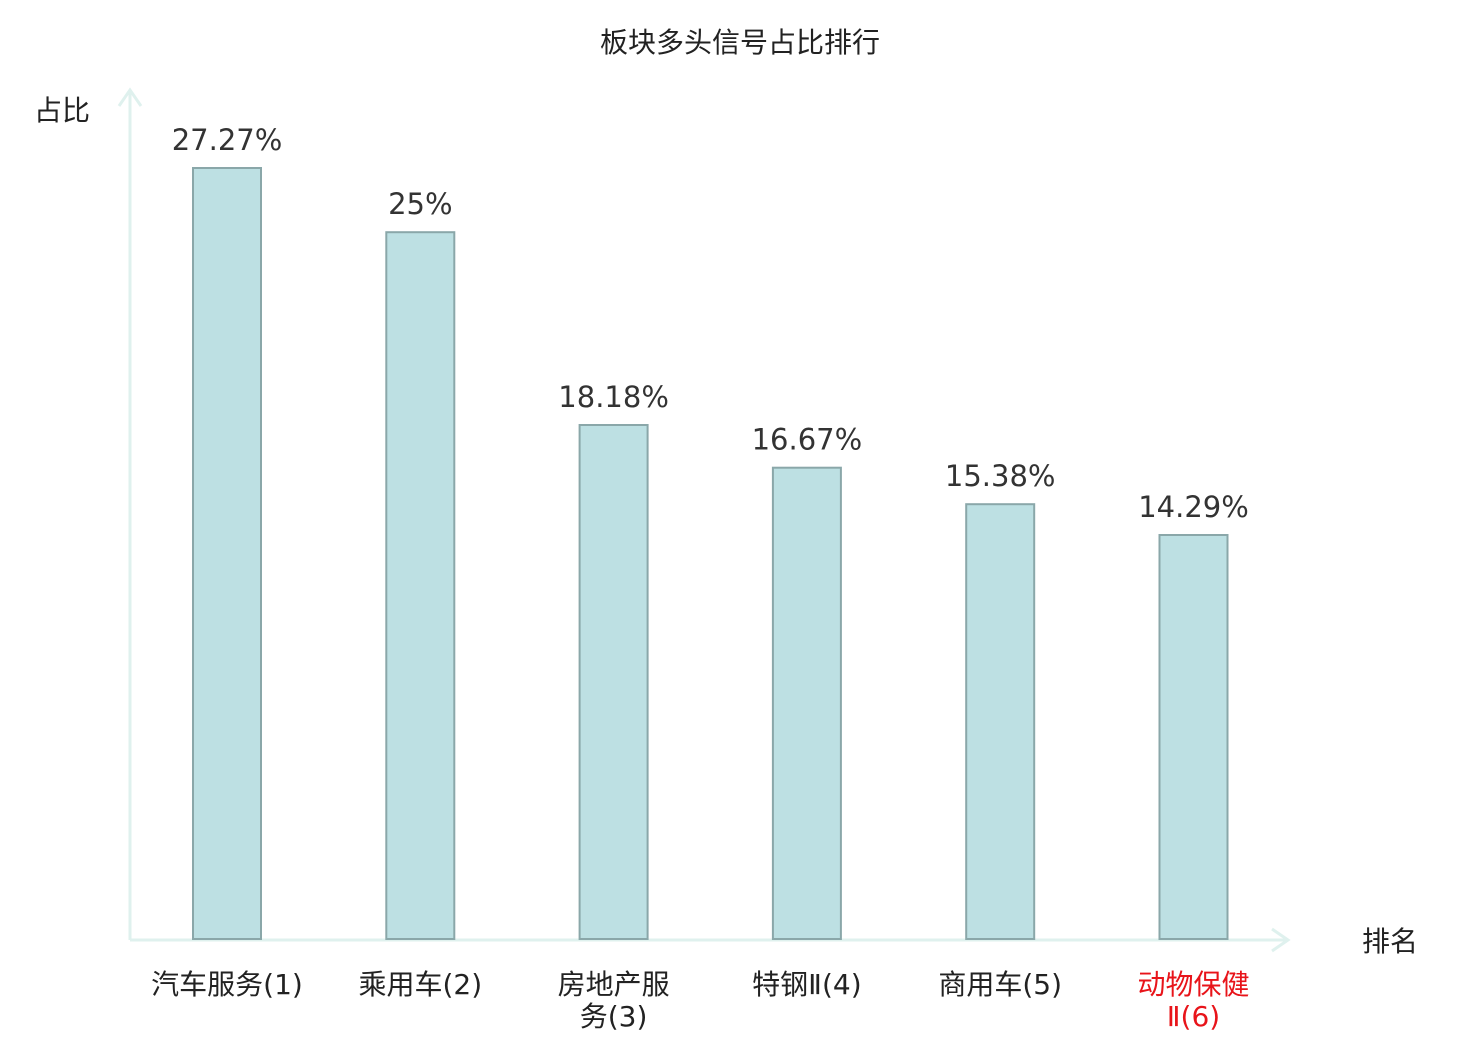  Describe the element at coordinates (613, 397) in the screenshot. I see `value-label-3: 18.18%` at that location.